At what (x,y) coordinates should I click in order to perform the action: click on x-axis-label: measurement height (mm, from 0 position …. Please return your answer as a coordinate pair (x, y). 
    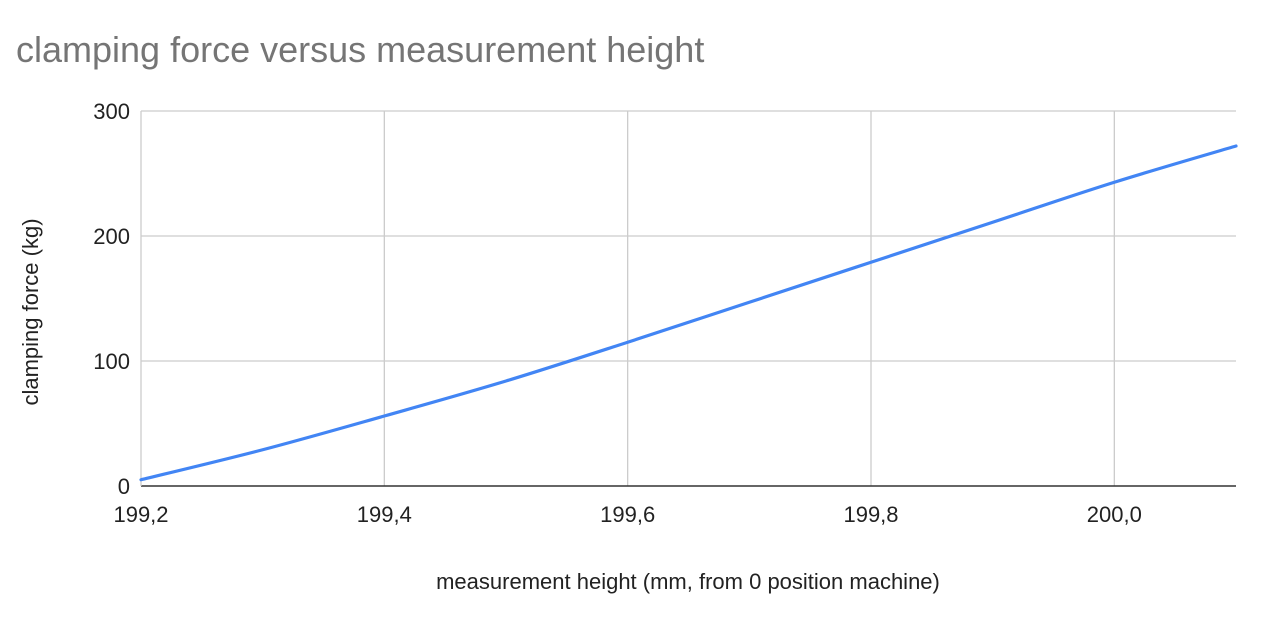
    Looking at the image, I should click on (688, 581).